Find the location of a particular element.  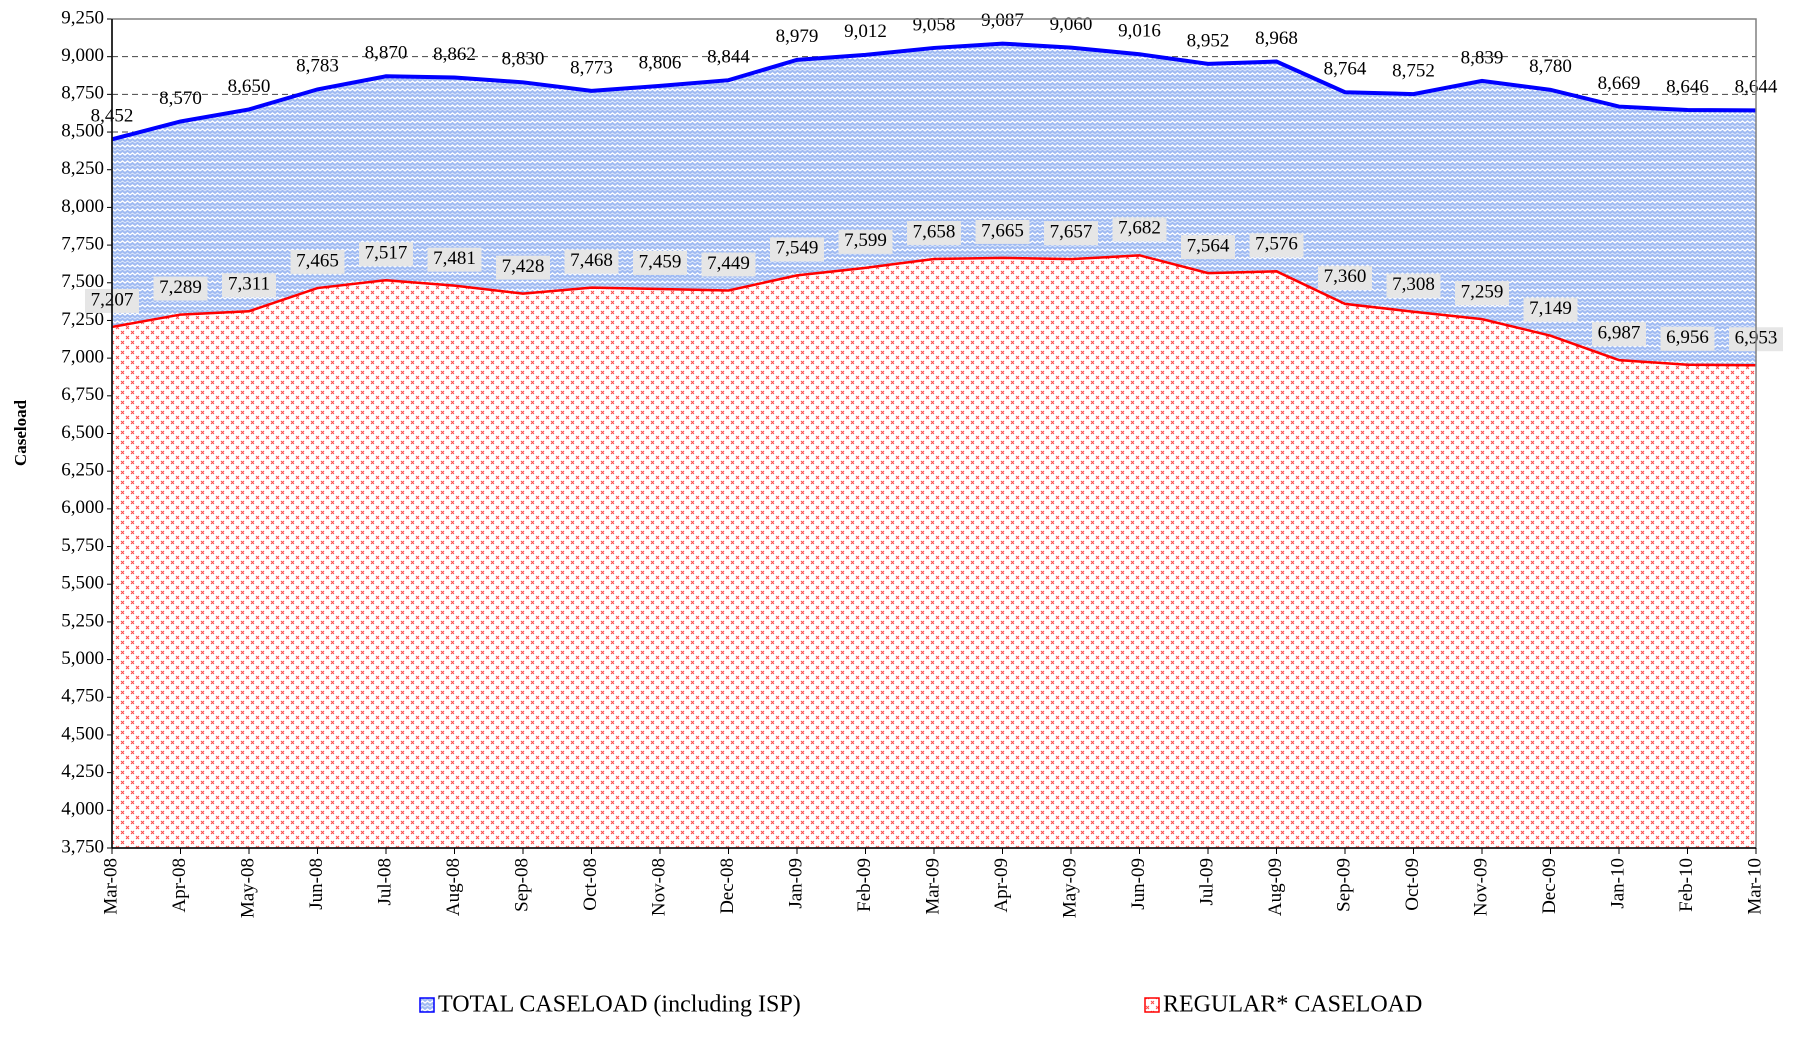

y-tick-label: 7,250 is located at coordinates (82, 319).